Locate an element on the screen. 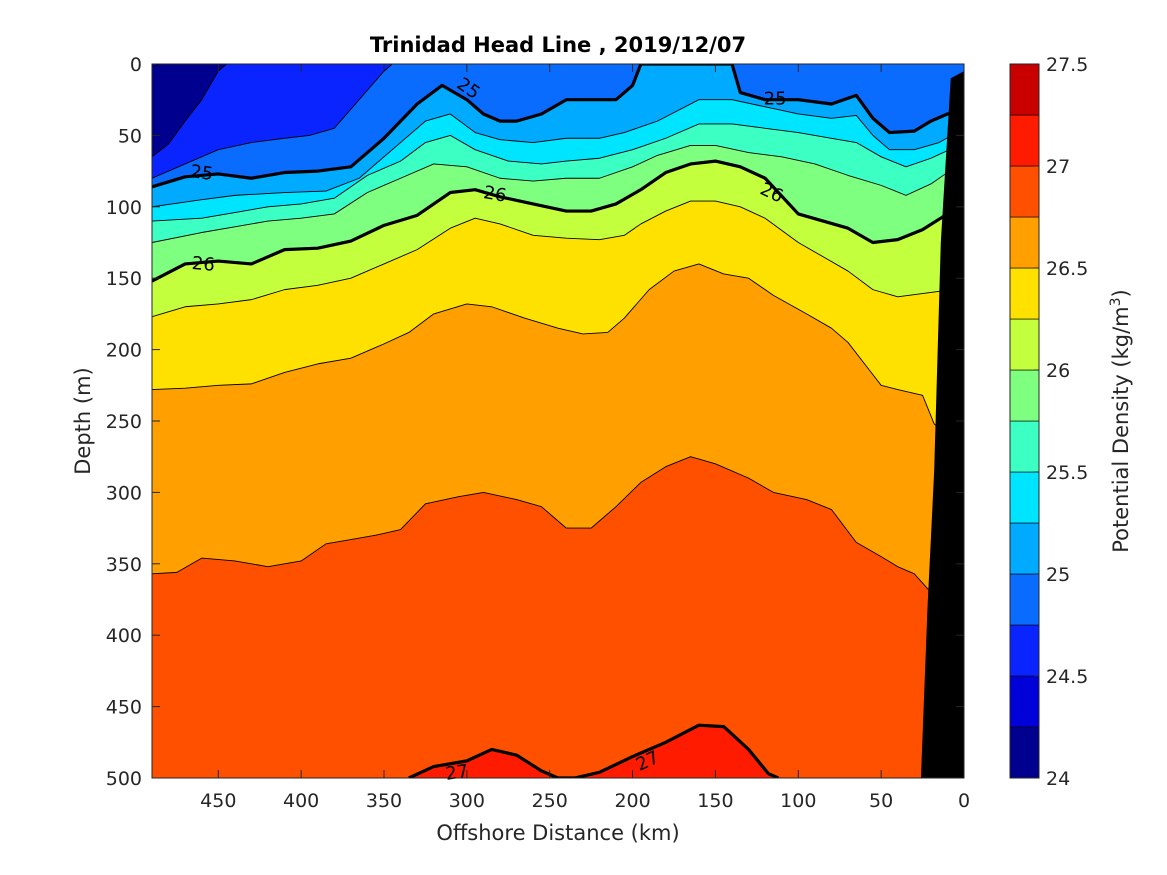  x-tick-label: 450 is located at coordinates (218, 801).